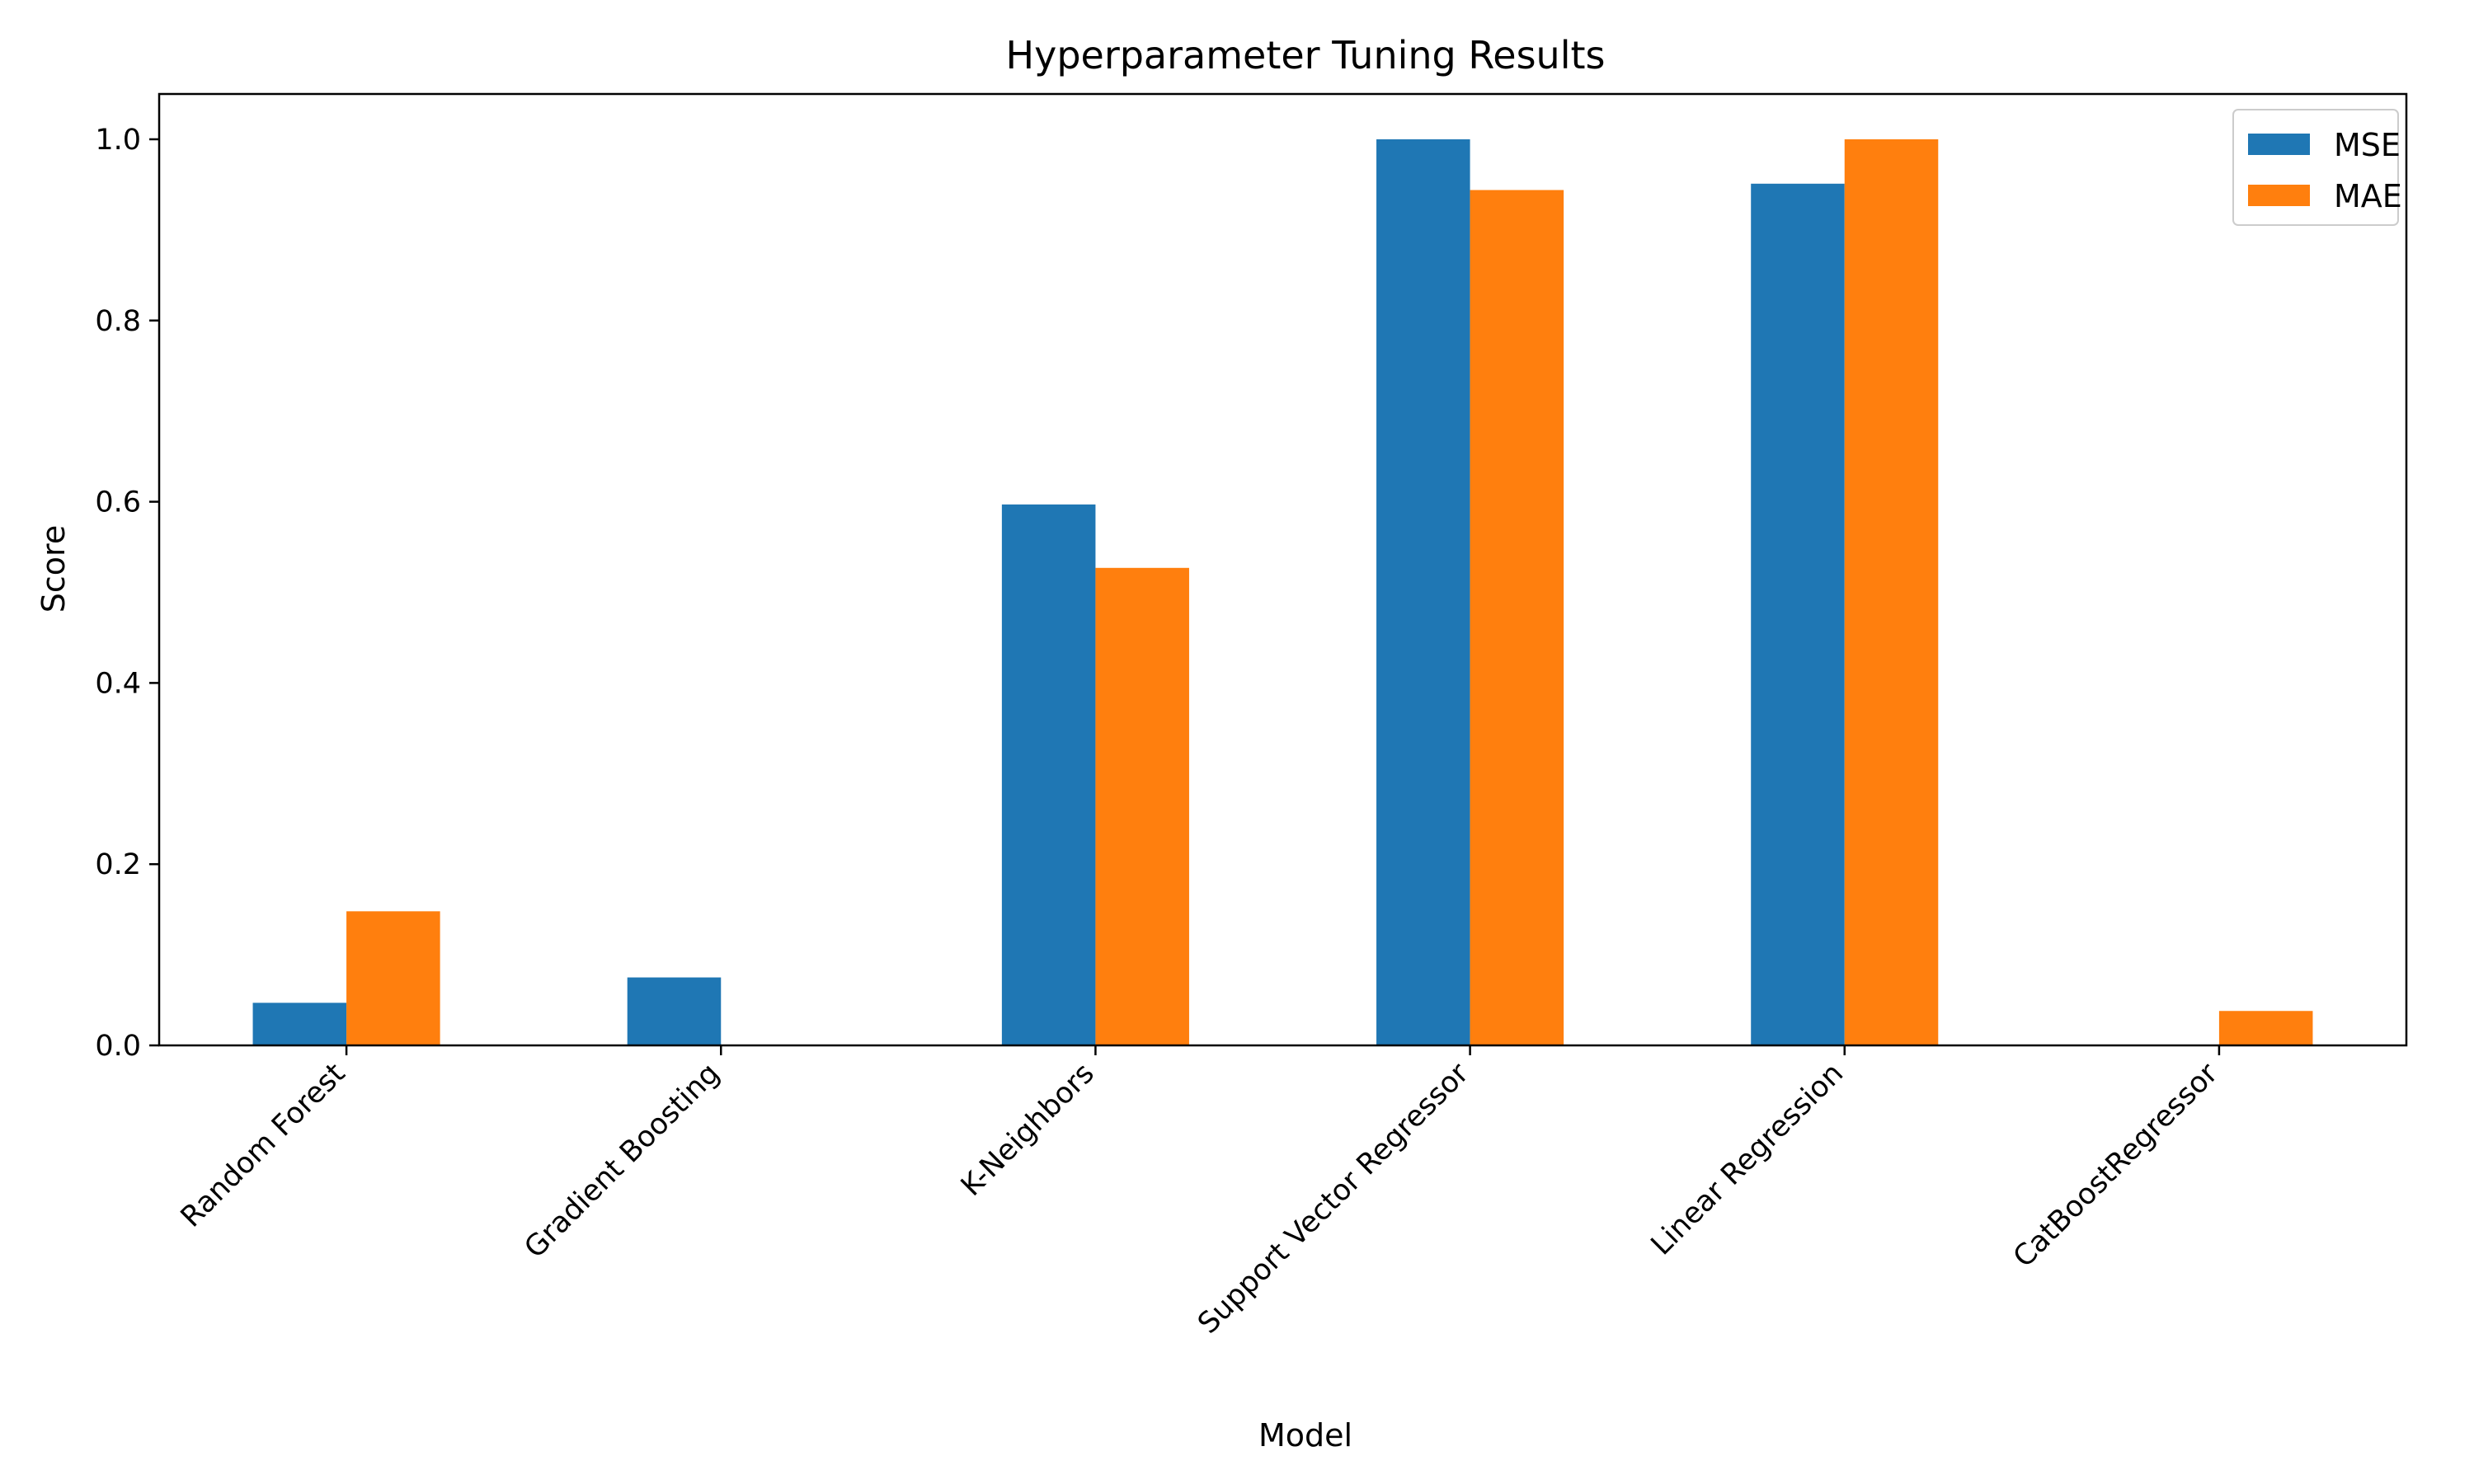 The width and height of the screenshot is (2474, 1484). I want to click on legend-swatch-mse, so click(2279, 144).